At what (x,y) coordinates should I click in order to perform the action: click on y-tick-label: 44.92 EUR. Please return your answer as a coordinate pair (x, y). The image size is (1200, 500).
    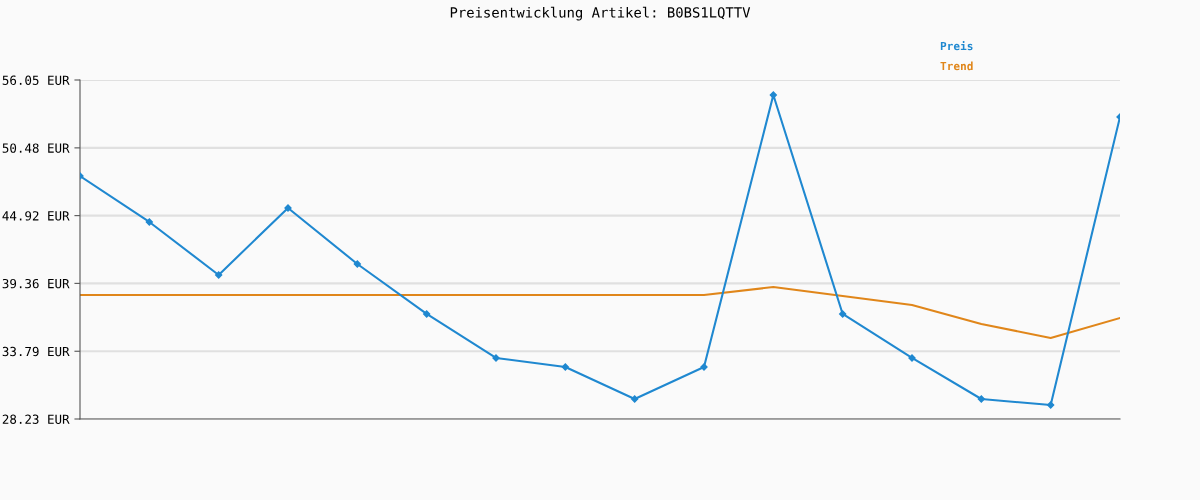
    Looking at the image, I should click on (36, 216).